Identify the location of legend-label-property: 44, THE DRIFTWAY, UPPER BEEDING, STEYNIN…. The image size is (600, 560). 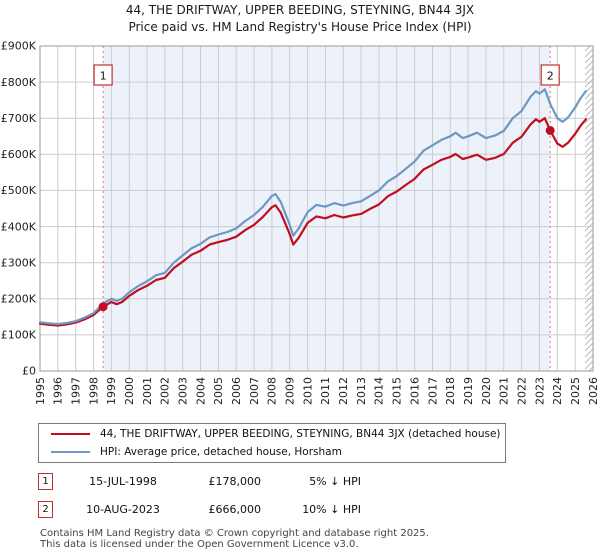
(300, 434).